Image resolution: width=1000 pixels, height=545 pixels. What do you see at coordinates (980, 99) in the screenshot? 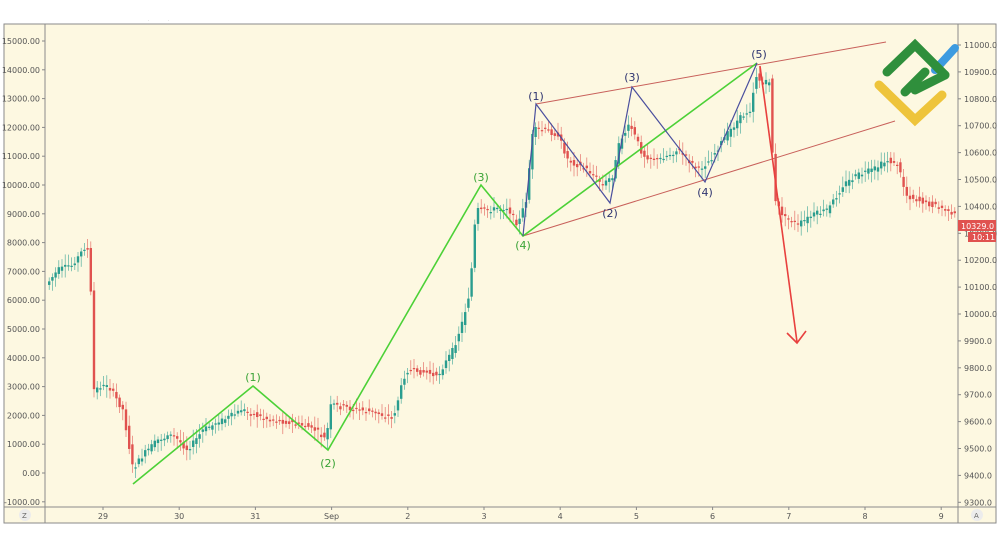
I see `right-axis-tick: 10800.0` at bounding box center [980, 99].